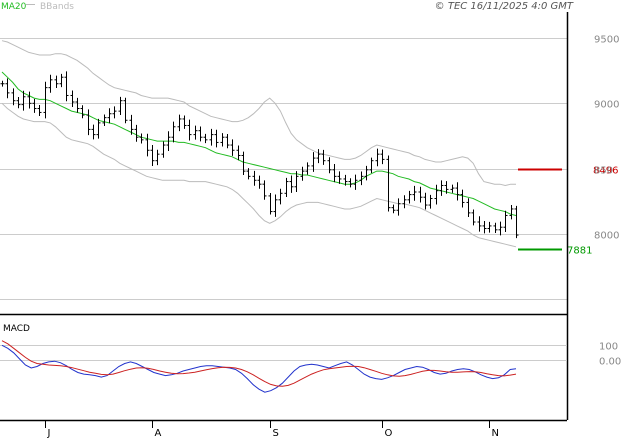 The width and height of the screenshot is (627, 440). I want to click on price-tick-label: 8000, so click(606, 236).